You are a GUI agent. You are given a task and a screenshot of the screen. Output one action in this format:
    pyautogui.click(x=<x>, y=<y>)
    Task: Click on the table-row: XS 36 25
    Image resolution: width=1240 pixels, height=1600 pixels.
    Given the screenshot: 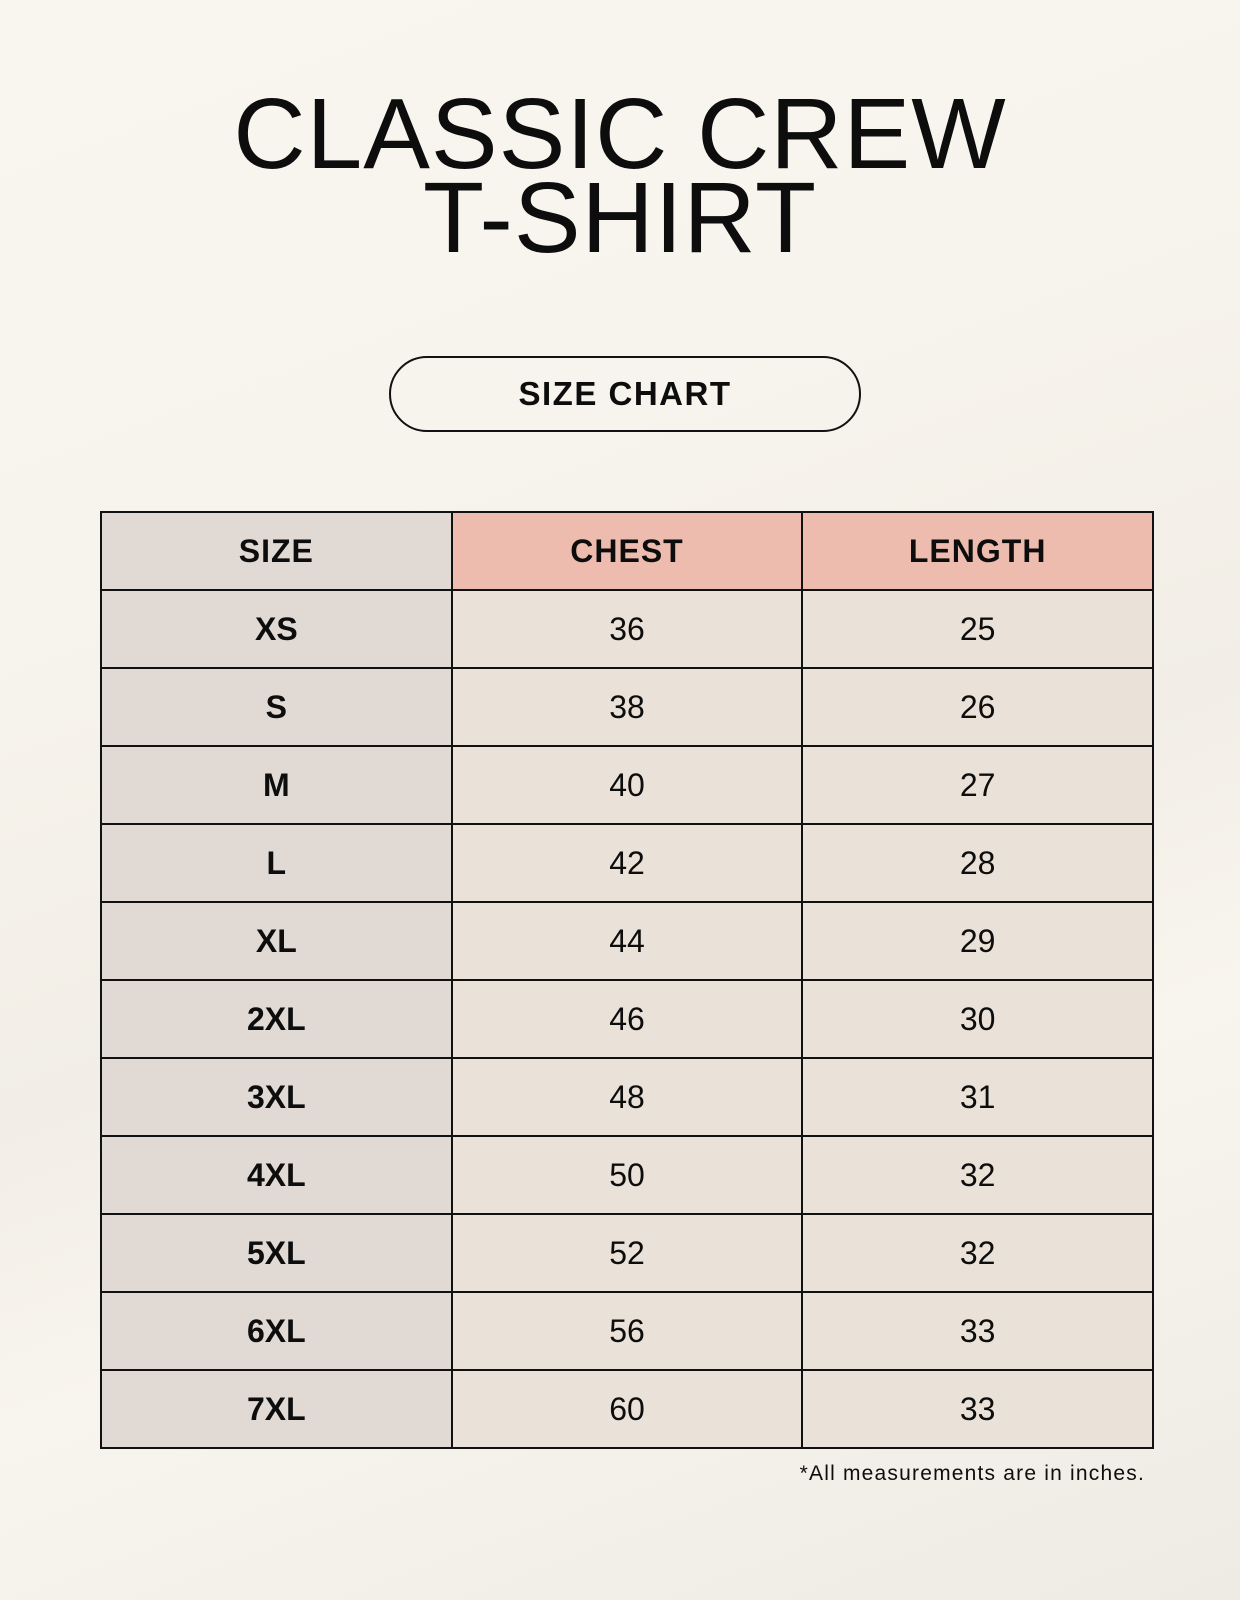 What is the action you would take?
    pyautogui.click(x=627, y=629)
    